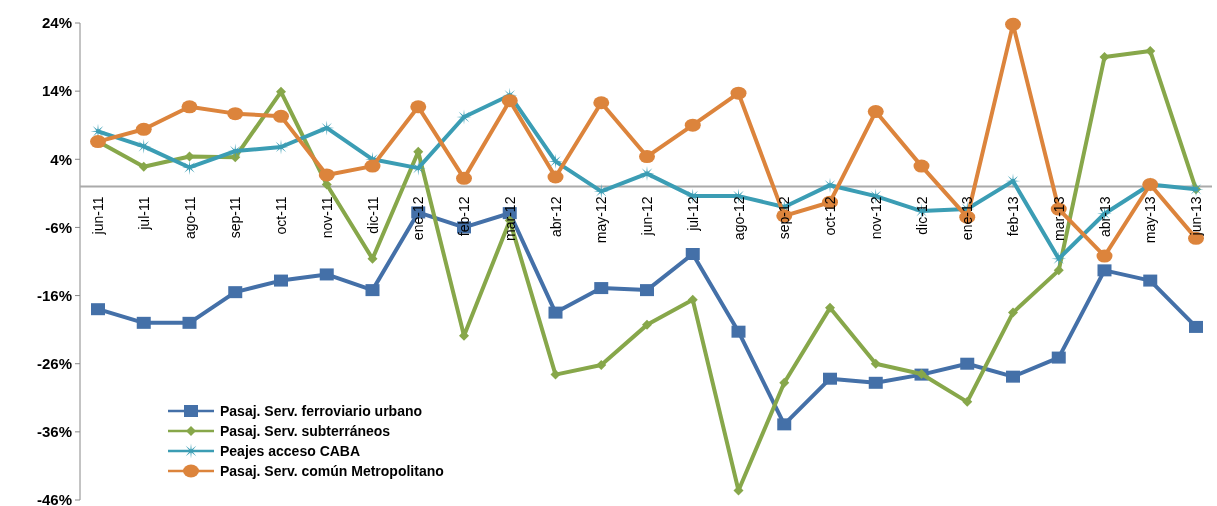 This screenshot has width=1217, height=506. What do you see at coordinates (464, 216) in the screenshot?
I see `x-tick-label: feb-12` at bounding box center [464, 216].